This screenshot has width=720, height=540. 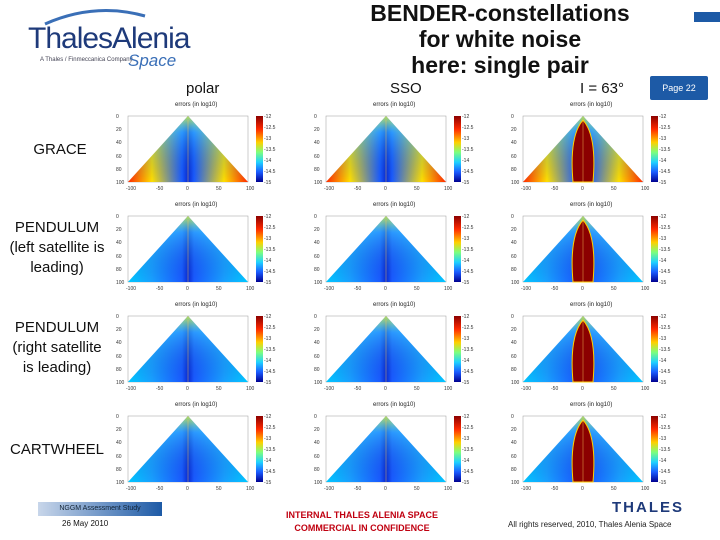 What do you see at coordinates (195, 149) in the screenshot?
I see `error-plot-grace-polar` at bounding box center [195, 149].